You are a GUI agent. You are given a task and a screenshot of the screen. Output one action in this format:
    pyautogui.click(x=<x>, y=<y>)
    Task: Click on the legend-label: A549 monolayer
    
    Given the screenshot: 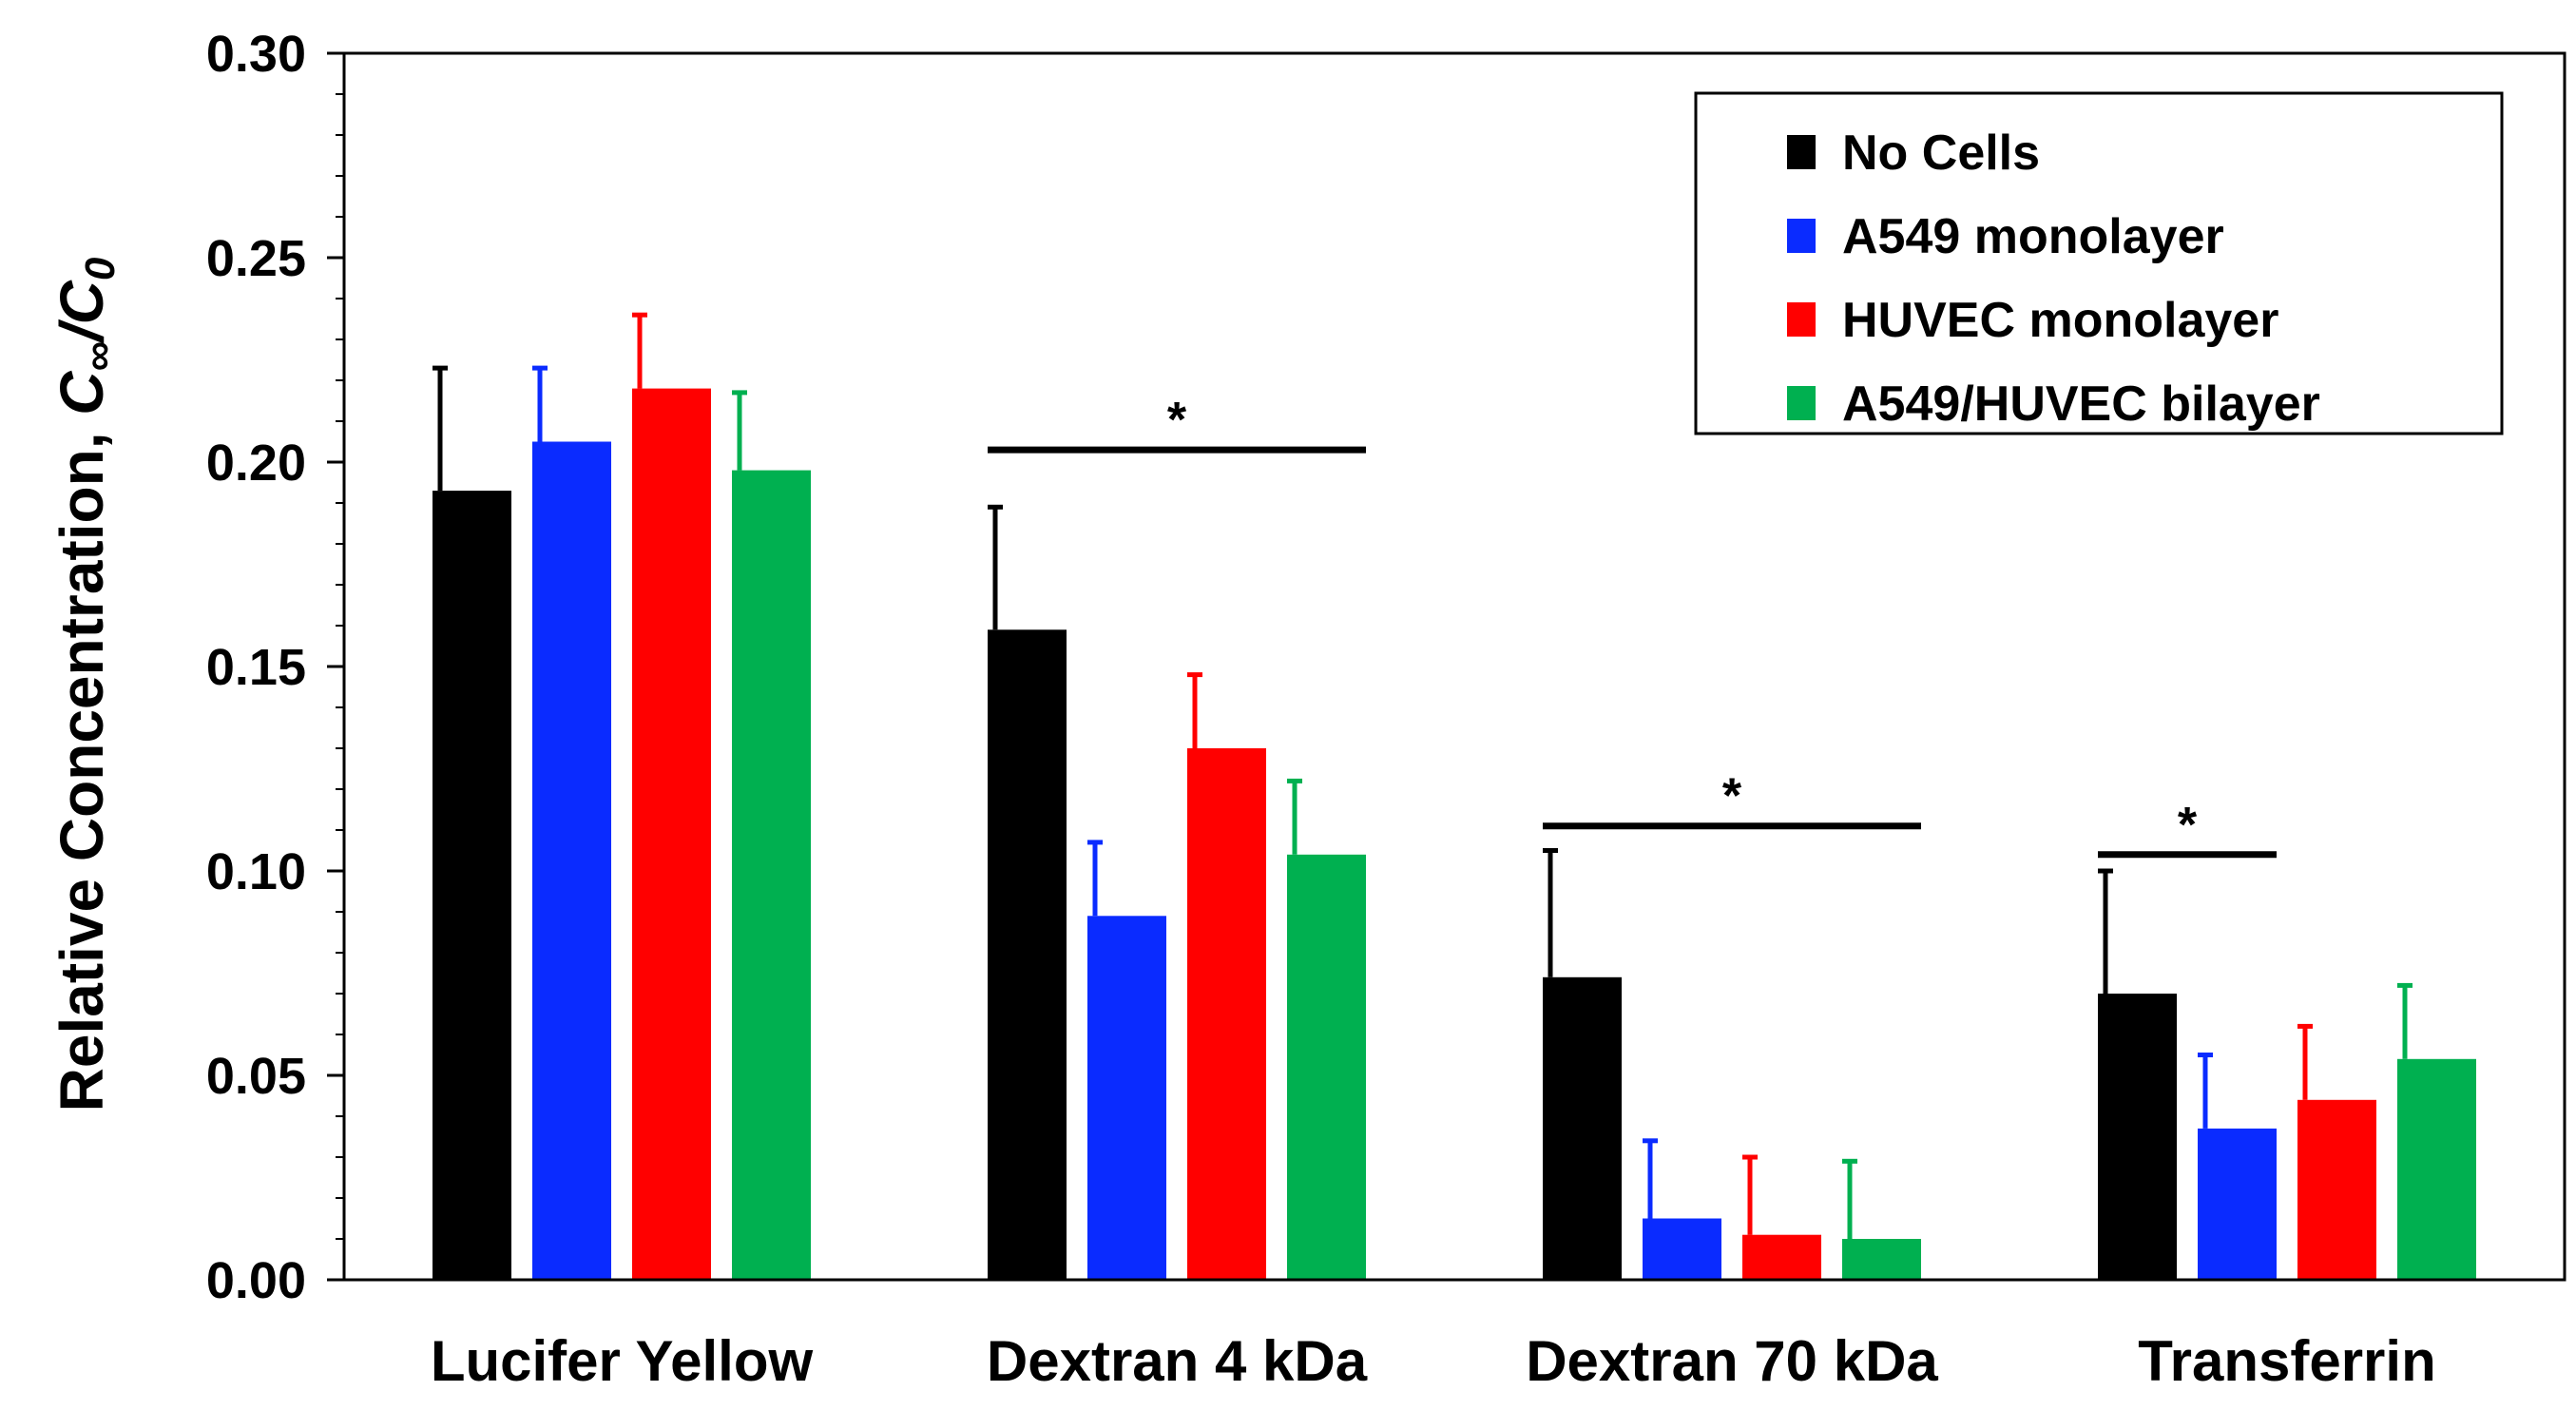 What is the action you would take?
    pyautogui.click(x=2033, y=237)
    